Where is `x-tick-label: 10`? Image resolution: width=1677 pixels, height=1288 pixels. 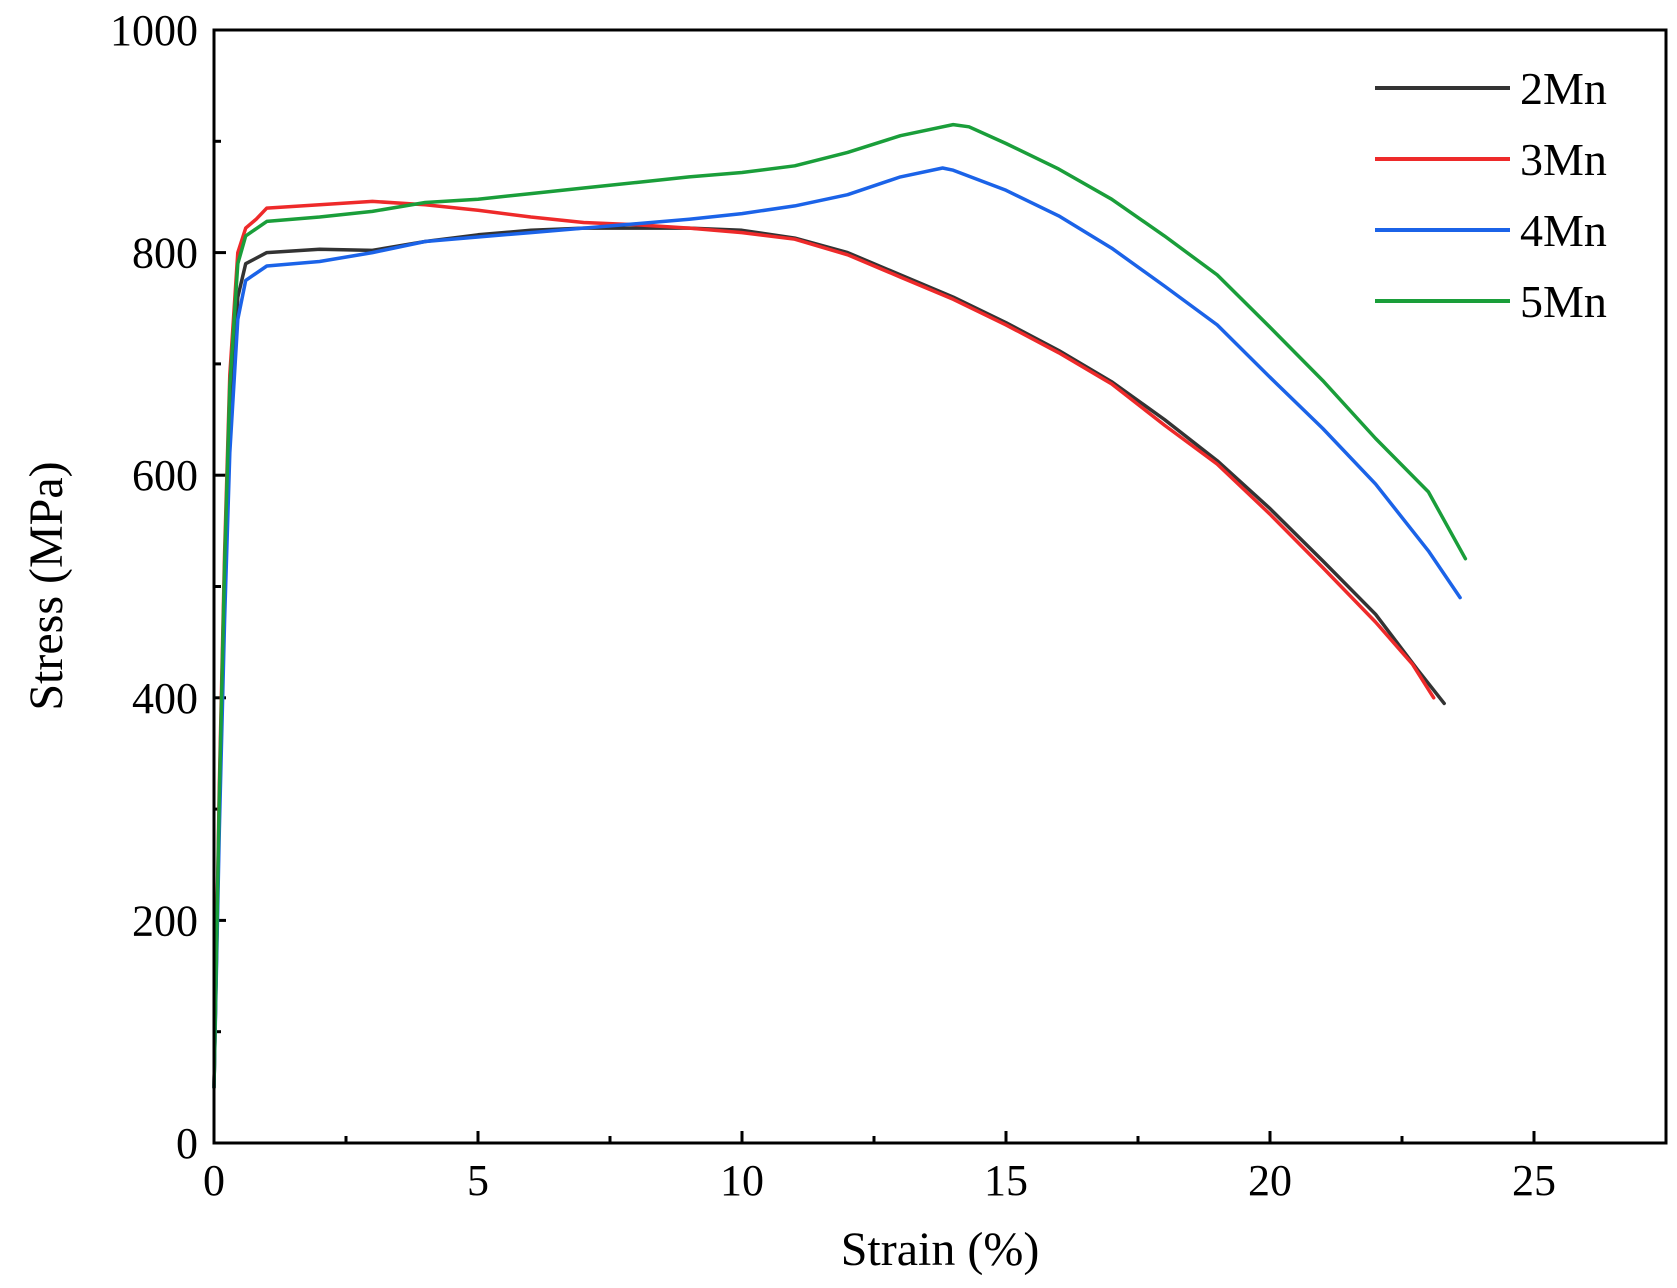 x-tick-label: 10 is located at coordinates (742, 1180).